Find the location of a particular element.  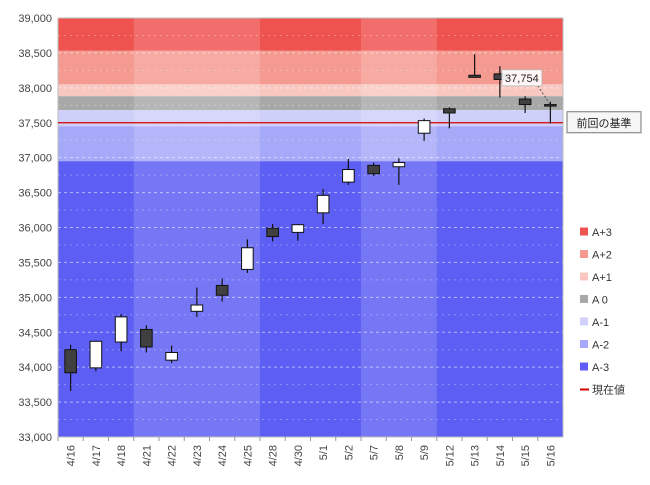

x-tick-label: 4/16 is located at coordinates (72, 455).